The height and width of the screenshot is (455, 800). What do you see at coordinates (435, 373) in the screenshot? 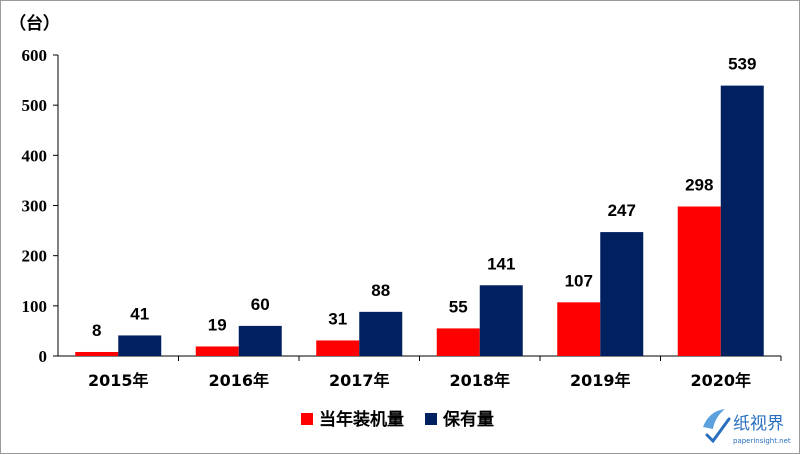
I see `x-axis-categories: 2015年 2016年 2017年 2018年 2019年 2020年` at bounding box center [435, 373].